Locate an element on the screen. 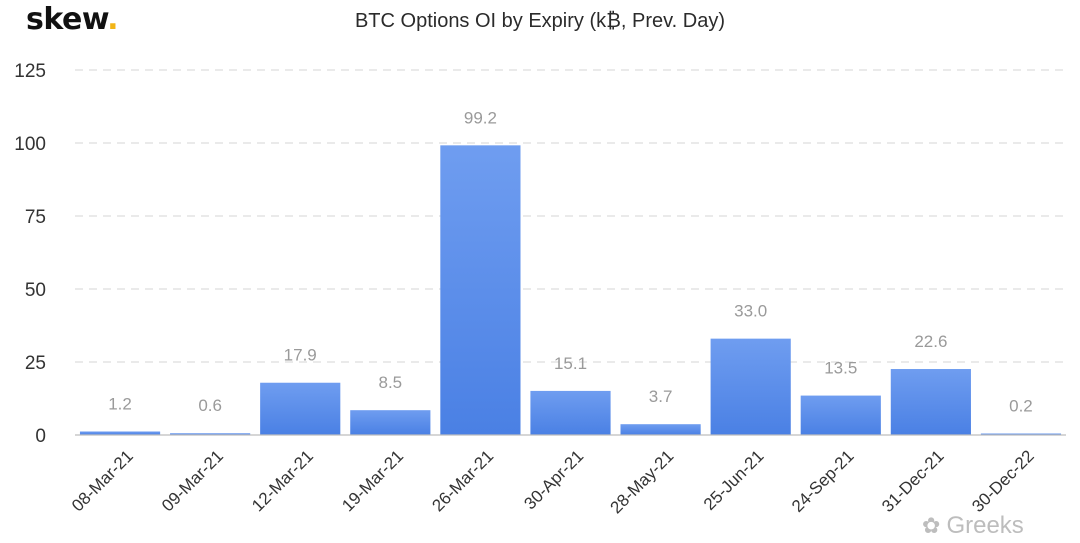 This screenshot has width=1080, height=543. x-tick-label: 28-May-21 is located at coordinates (642, 481).